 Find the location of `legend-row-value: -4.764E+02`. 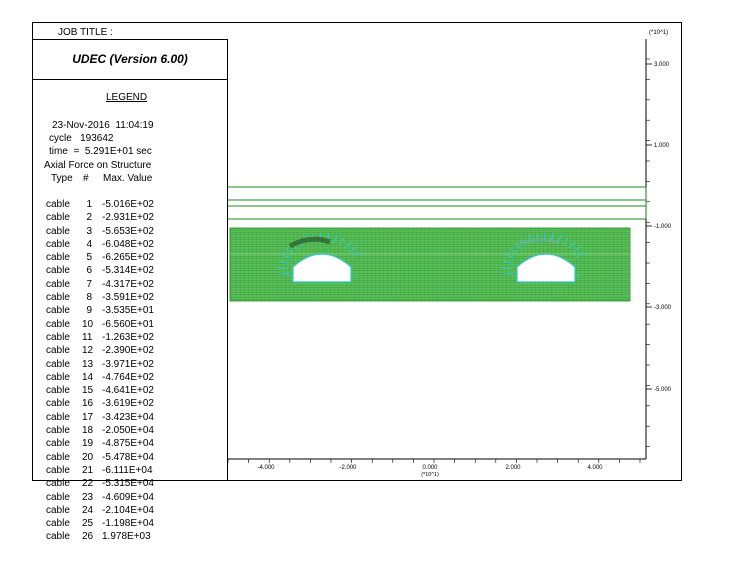

legend-row-value: -4.764E+02 is located at coordinates (128, 377).